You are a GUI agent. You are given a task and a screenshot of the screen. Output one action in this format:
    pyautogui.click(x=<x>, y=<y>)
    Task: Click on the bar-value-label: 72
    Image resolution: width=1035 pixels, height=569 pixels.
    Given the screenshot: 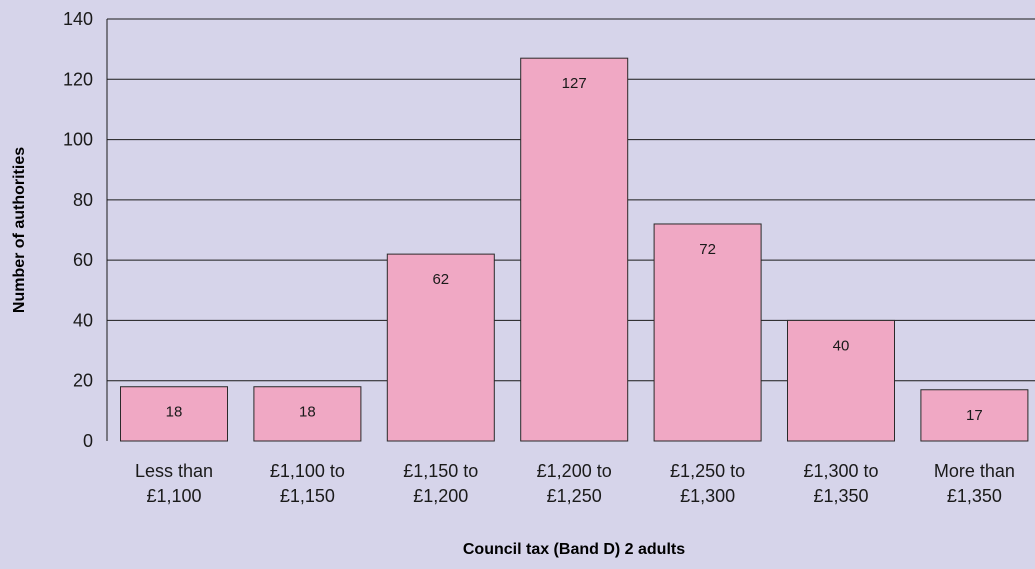 What is the action you would take?
    pyautogui.click(x=707, y=249)
    